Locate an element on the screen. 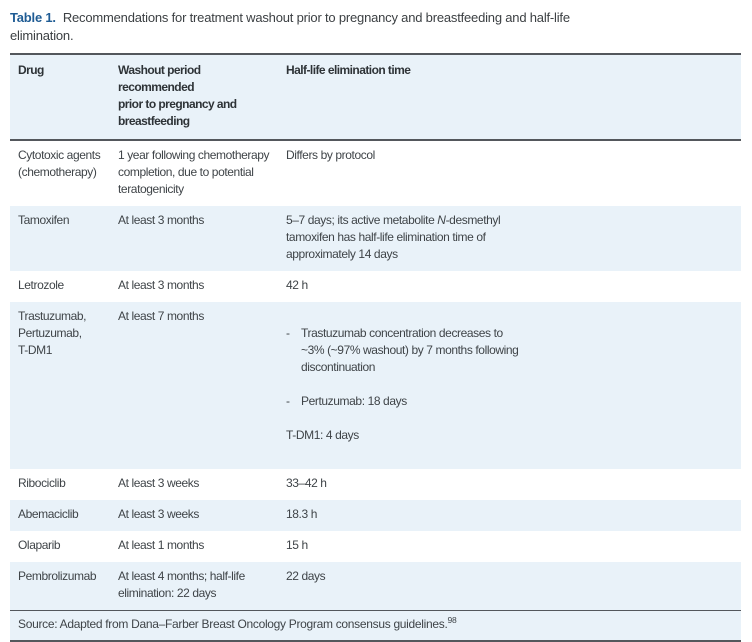 The image size is (752, 642). drug-cell: Letrozole is located at coordinates (60, 286).